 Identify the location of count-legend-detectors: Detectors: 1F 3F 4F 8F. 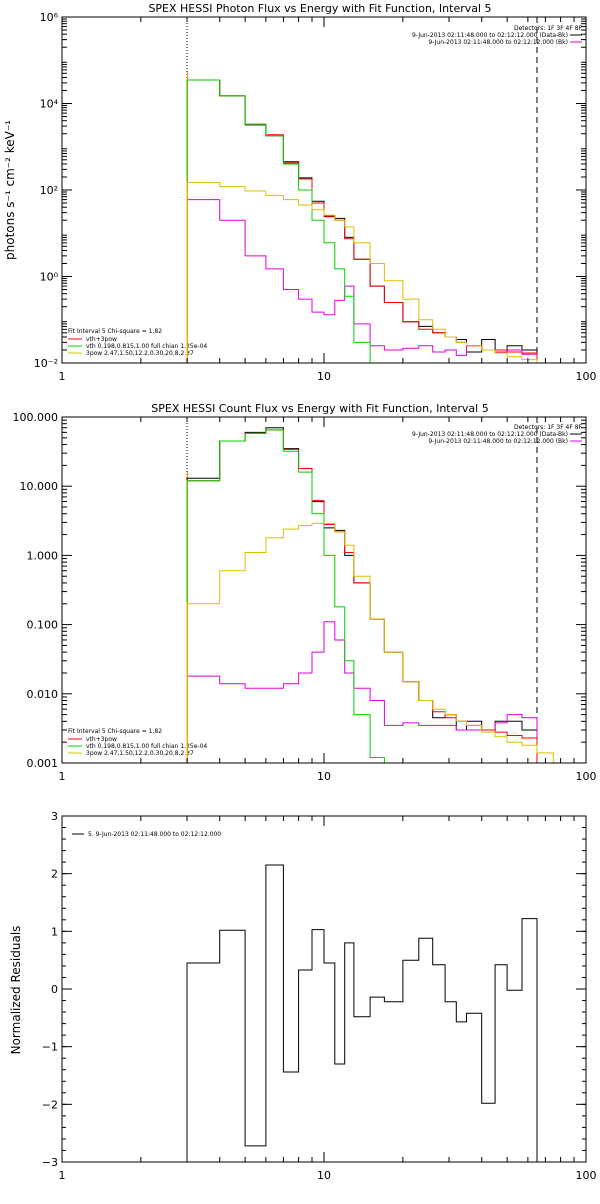
(548, 427).